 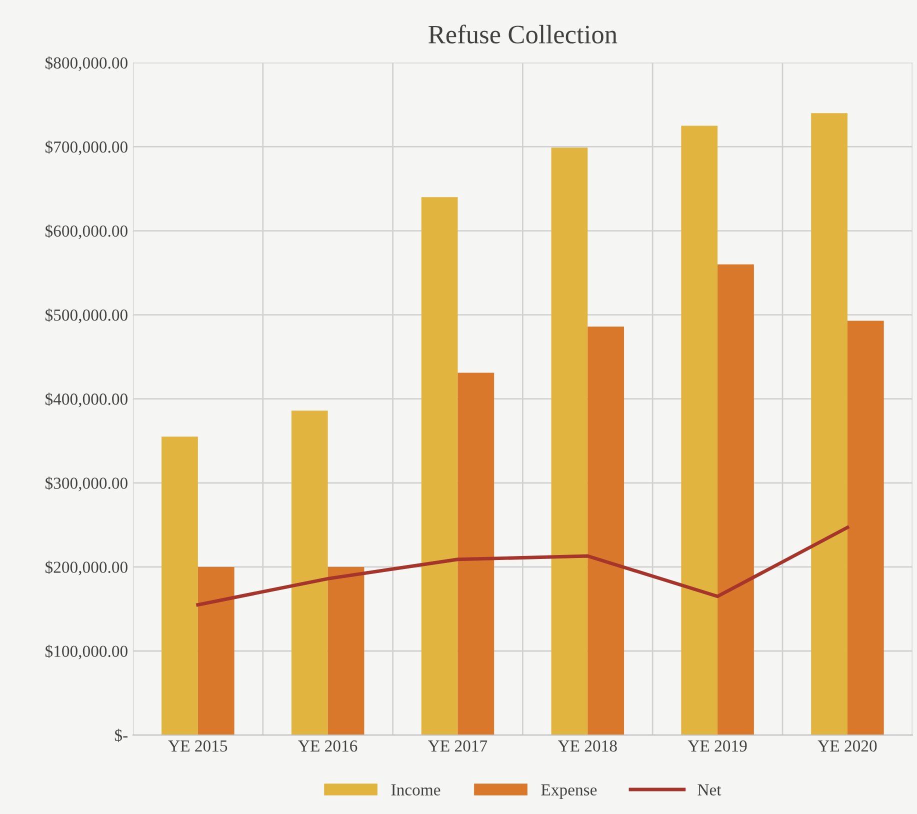 I want to click on y-tick-label: $-, so click(x=121, y=735).